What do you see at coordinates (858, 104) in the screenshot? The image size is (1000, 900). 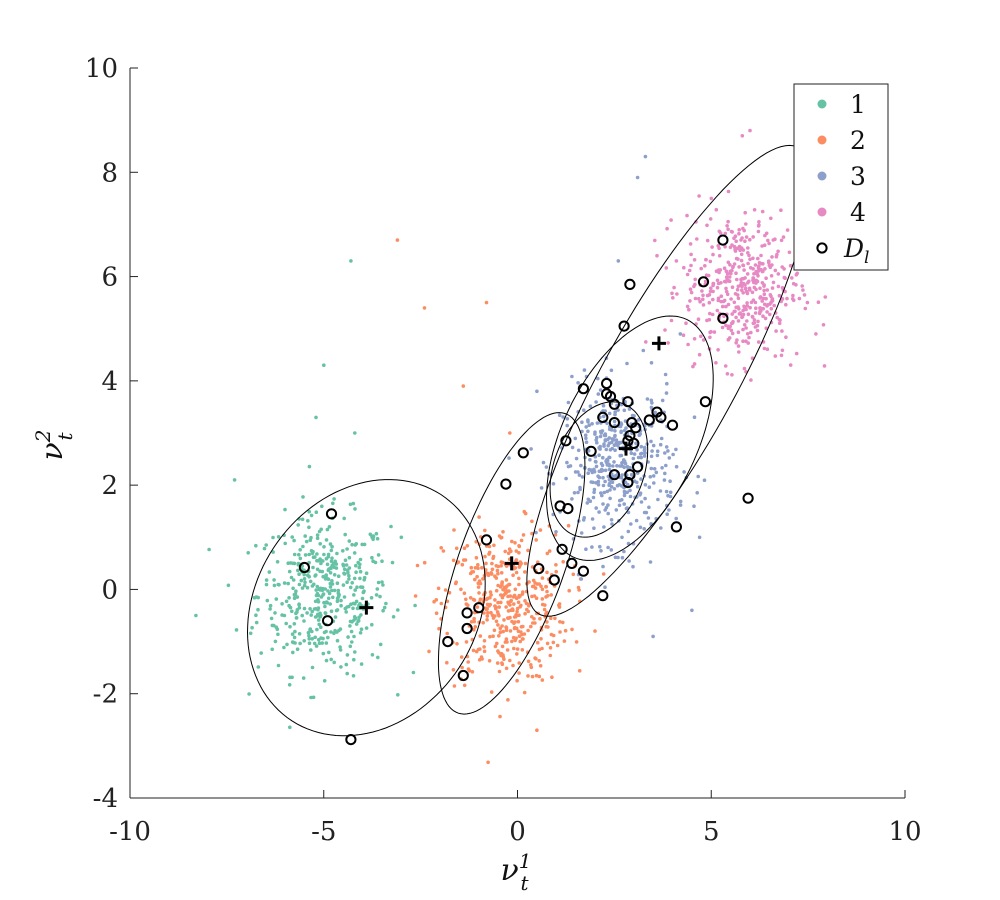 I see `legend-label-1: 1` at bounding box center [858, 104].